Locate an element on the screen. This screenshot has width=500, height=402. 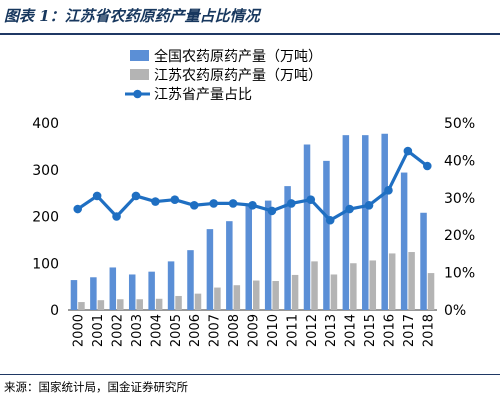
x-tick-label: 2014 is located at coordinates (351, 330).